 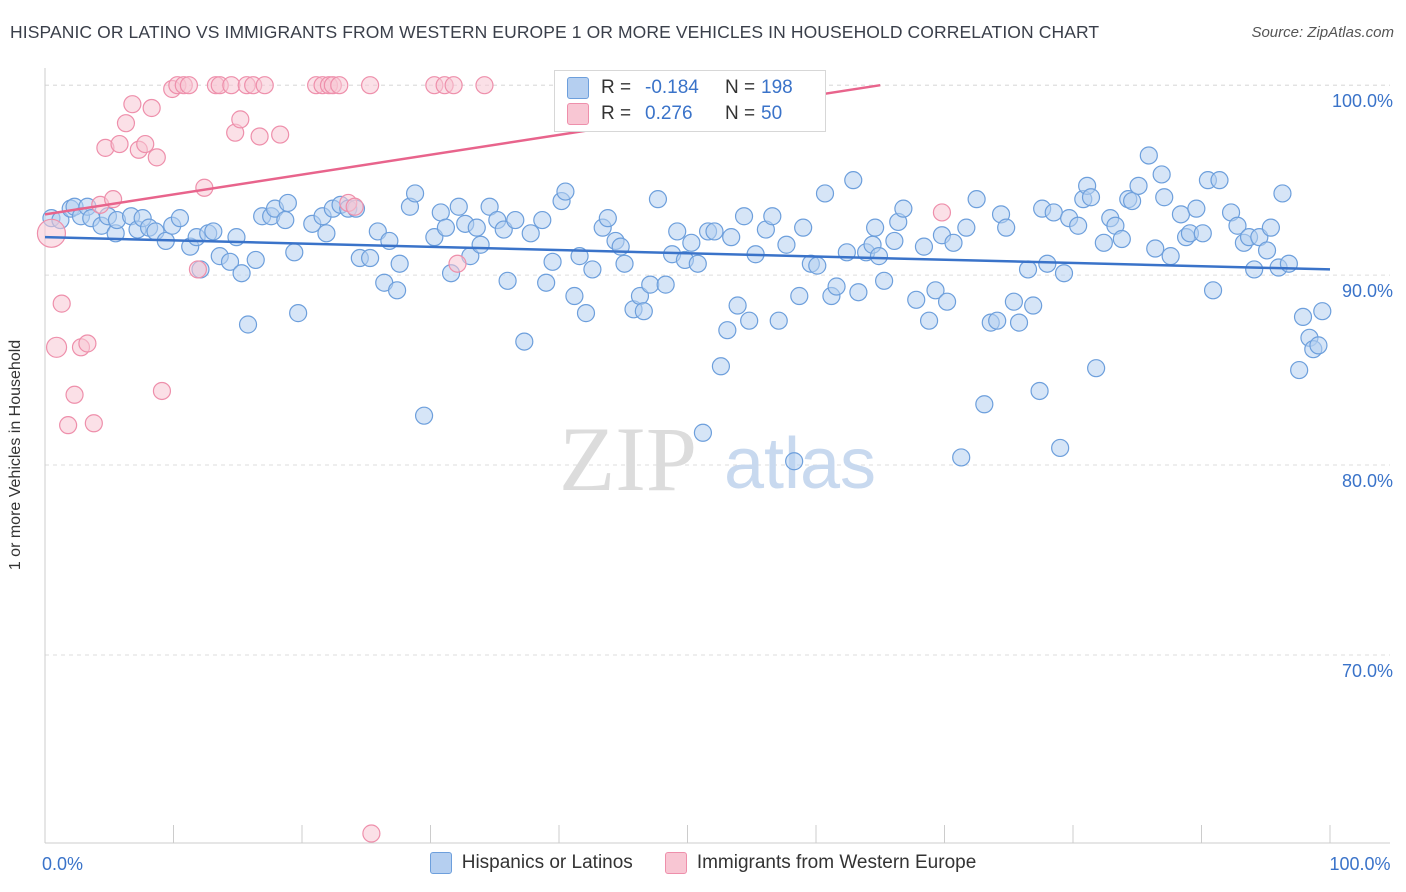 I want to click on source-label: Source: ZipAtlas.com, so click(x=1322, y=32).